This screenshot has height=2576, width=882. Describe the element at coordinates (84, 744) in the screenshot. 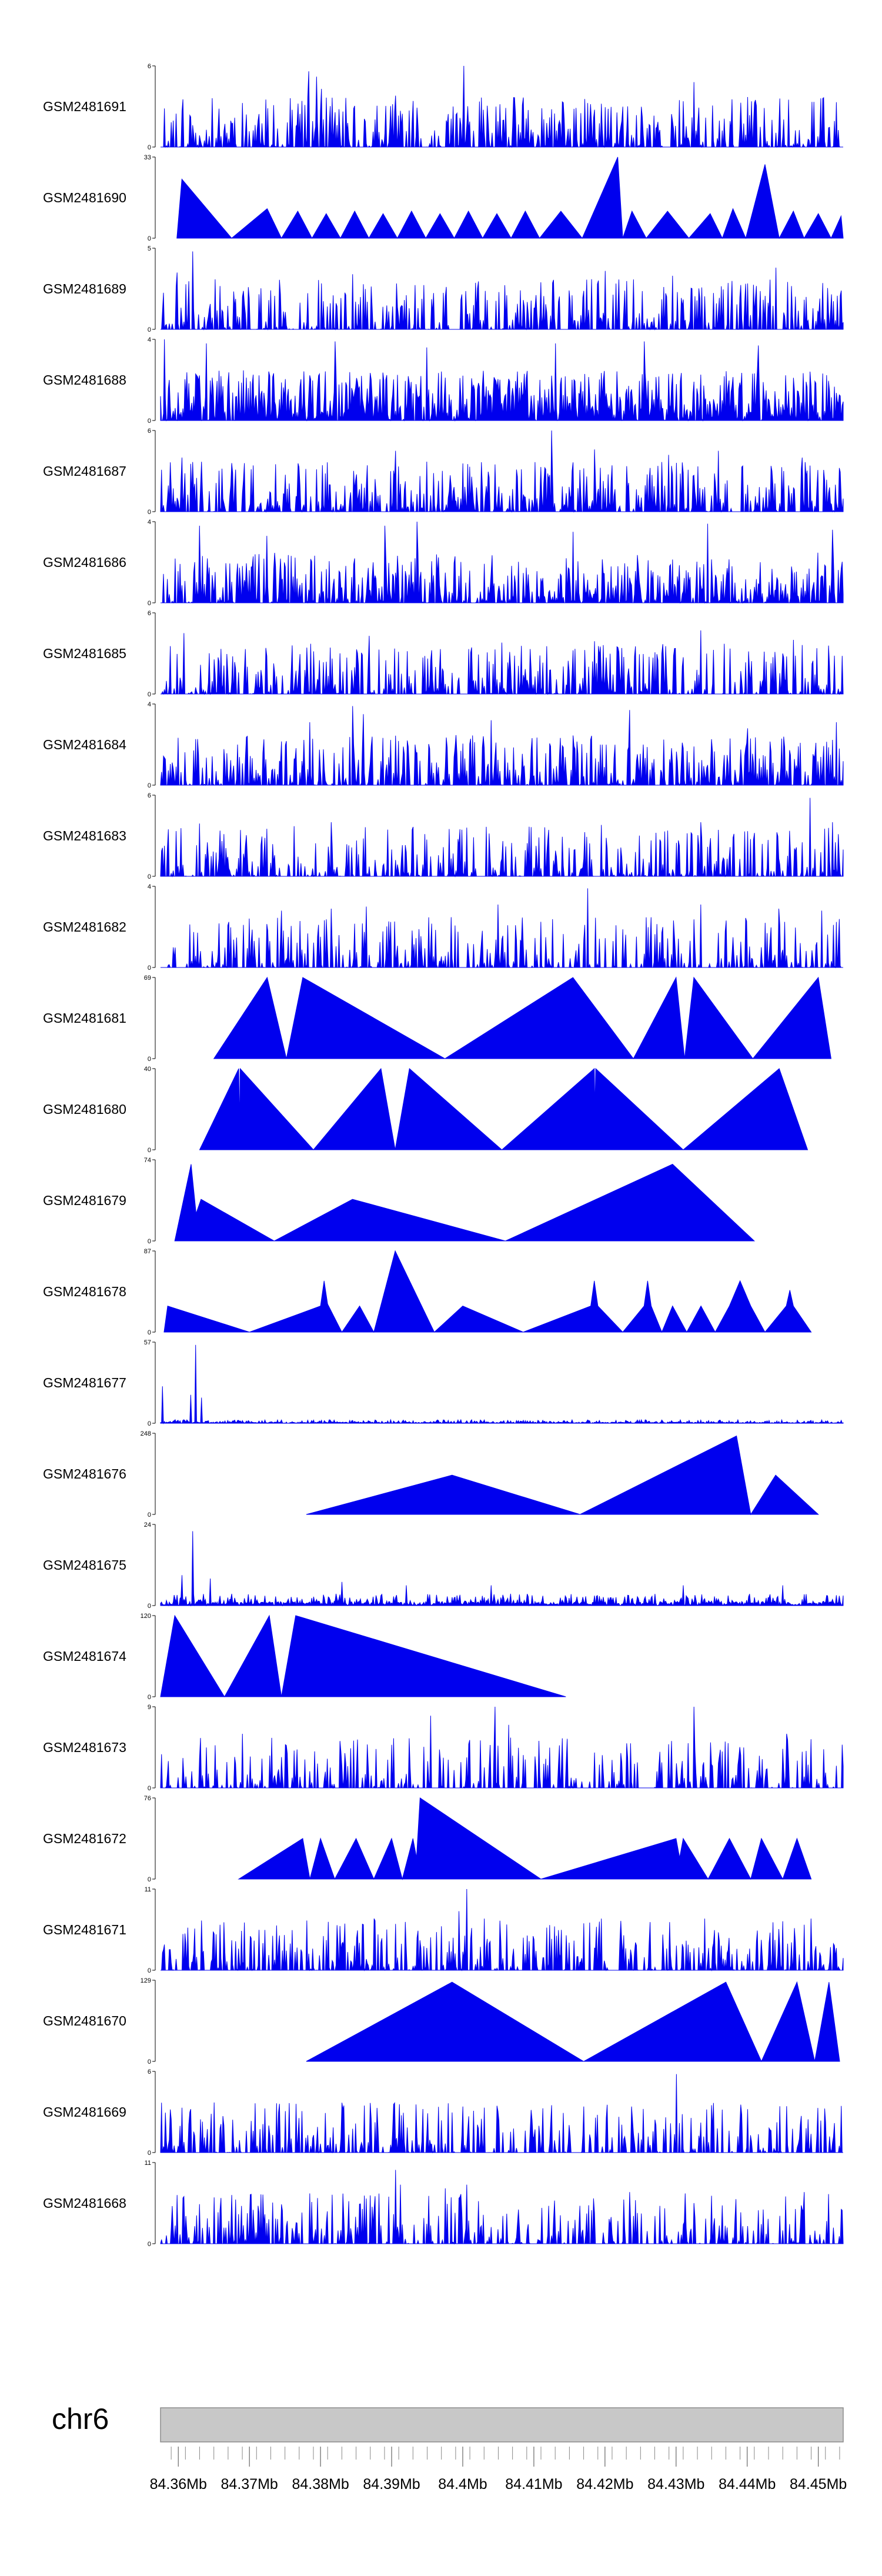

I see `track-label: GSM2481684` at that location.